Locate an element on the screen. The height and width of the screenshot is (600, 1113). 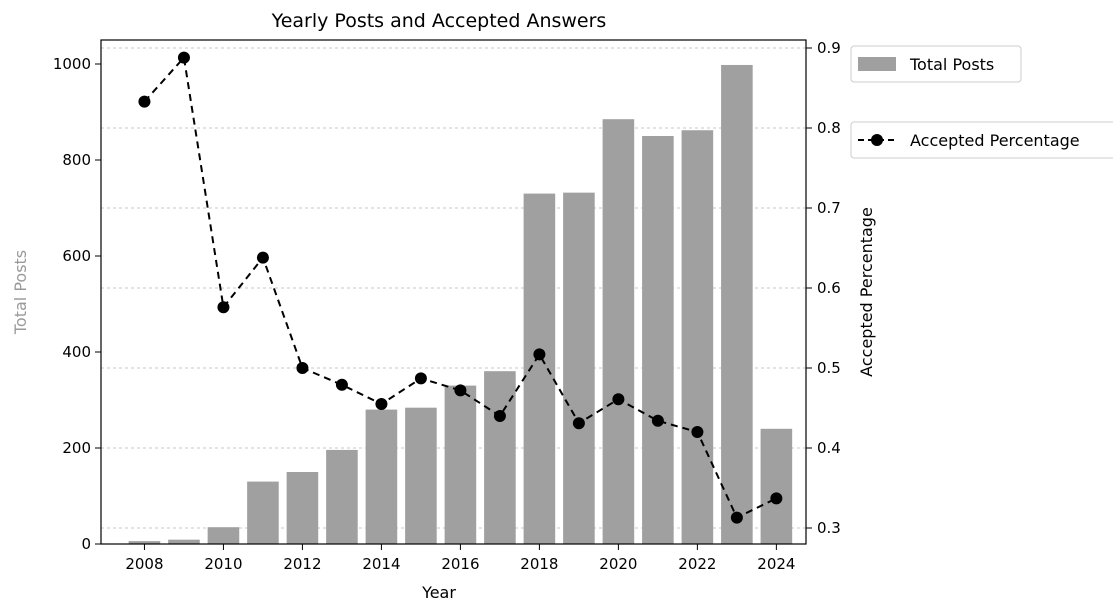
bar-2010 is located at coordinates (223, 535).